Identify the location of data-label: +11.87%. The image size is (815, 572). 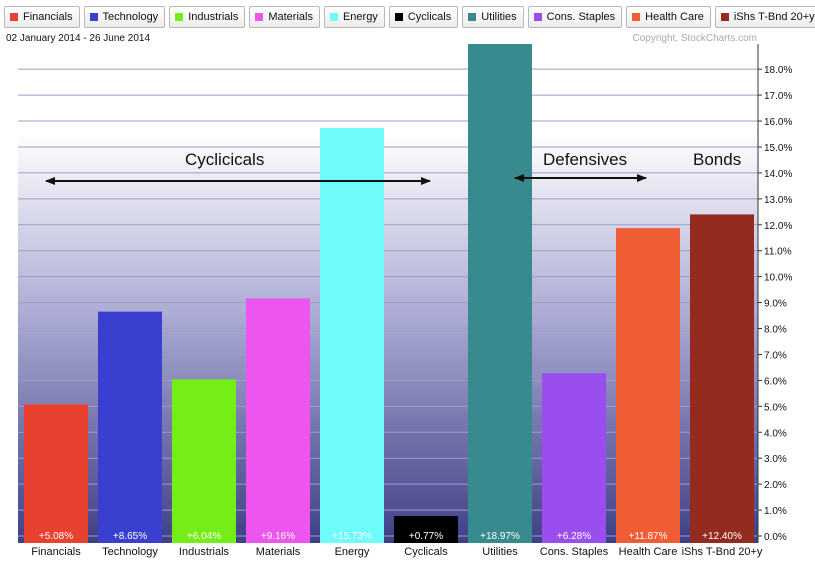
(647, 536).